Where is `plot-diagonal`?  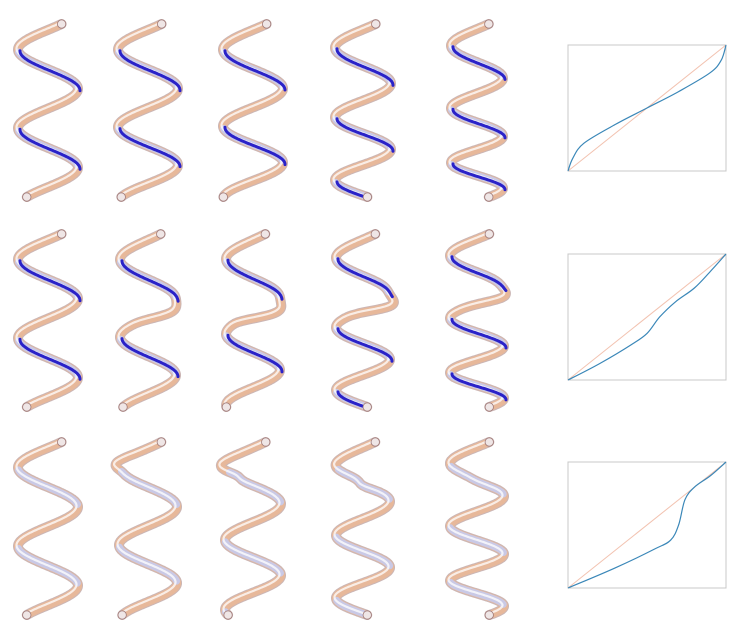 plot-diagonal is located at coordinates (647, 317).